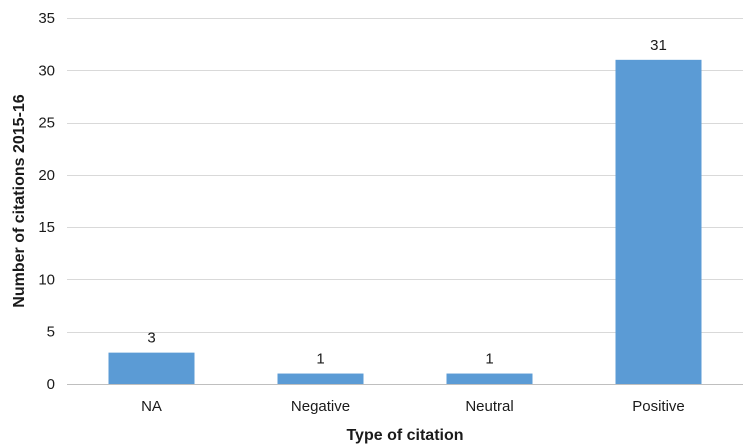 The image size is (751, 447). What do you see at coordinates (658, 406) in the screenshot?
I see `x-tick-label: Positive` at bounding box center [658, 406].